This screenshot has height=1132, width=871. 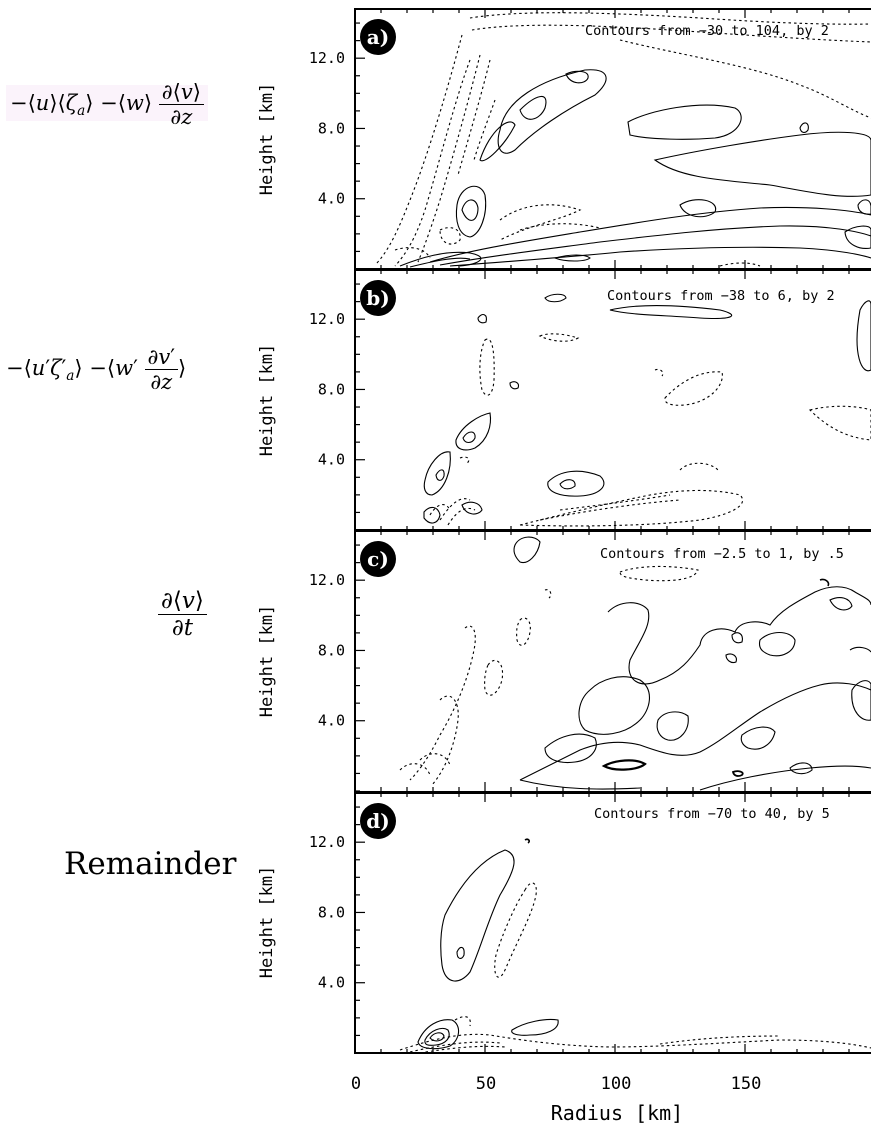 I want to click on panel-a-label: a), so click(x=378, y=37).